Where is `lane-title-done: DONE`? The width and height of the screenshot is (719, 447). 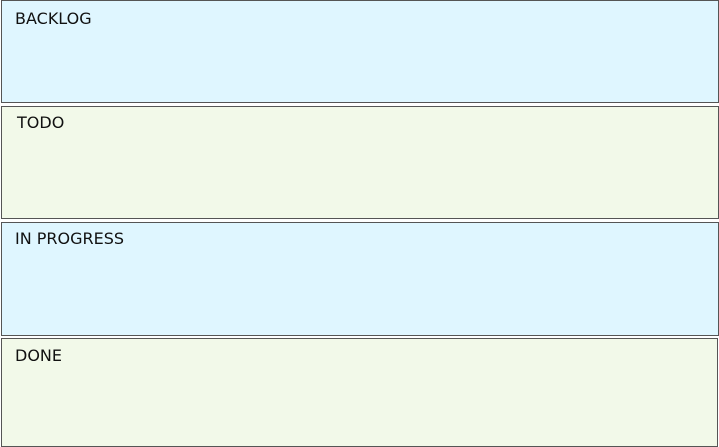
lane-title-done: DONE is located at coordinates (38, 355).